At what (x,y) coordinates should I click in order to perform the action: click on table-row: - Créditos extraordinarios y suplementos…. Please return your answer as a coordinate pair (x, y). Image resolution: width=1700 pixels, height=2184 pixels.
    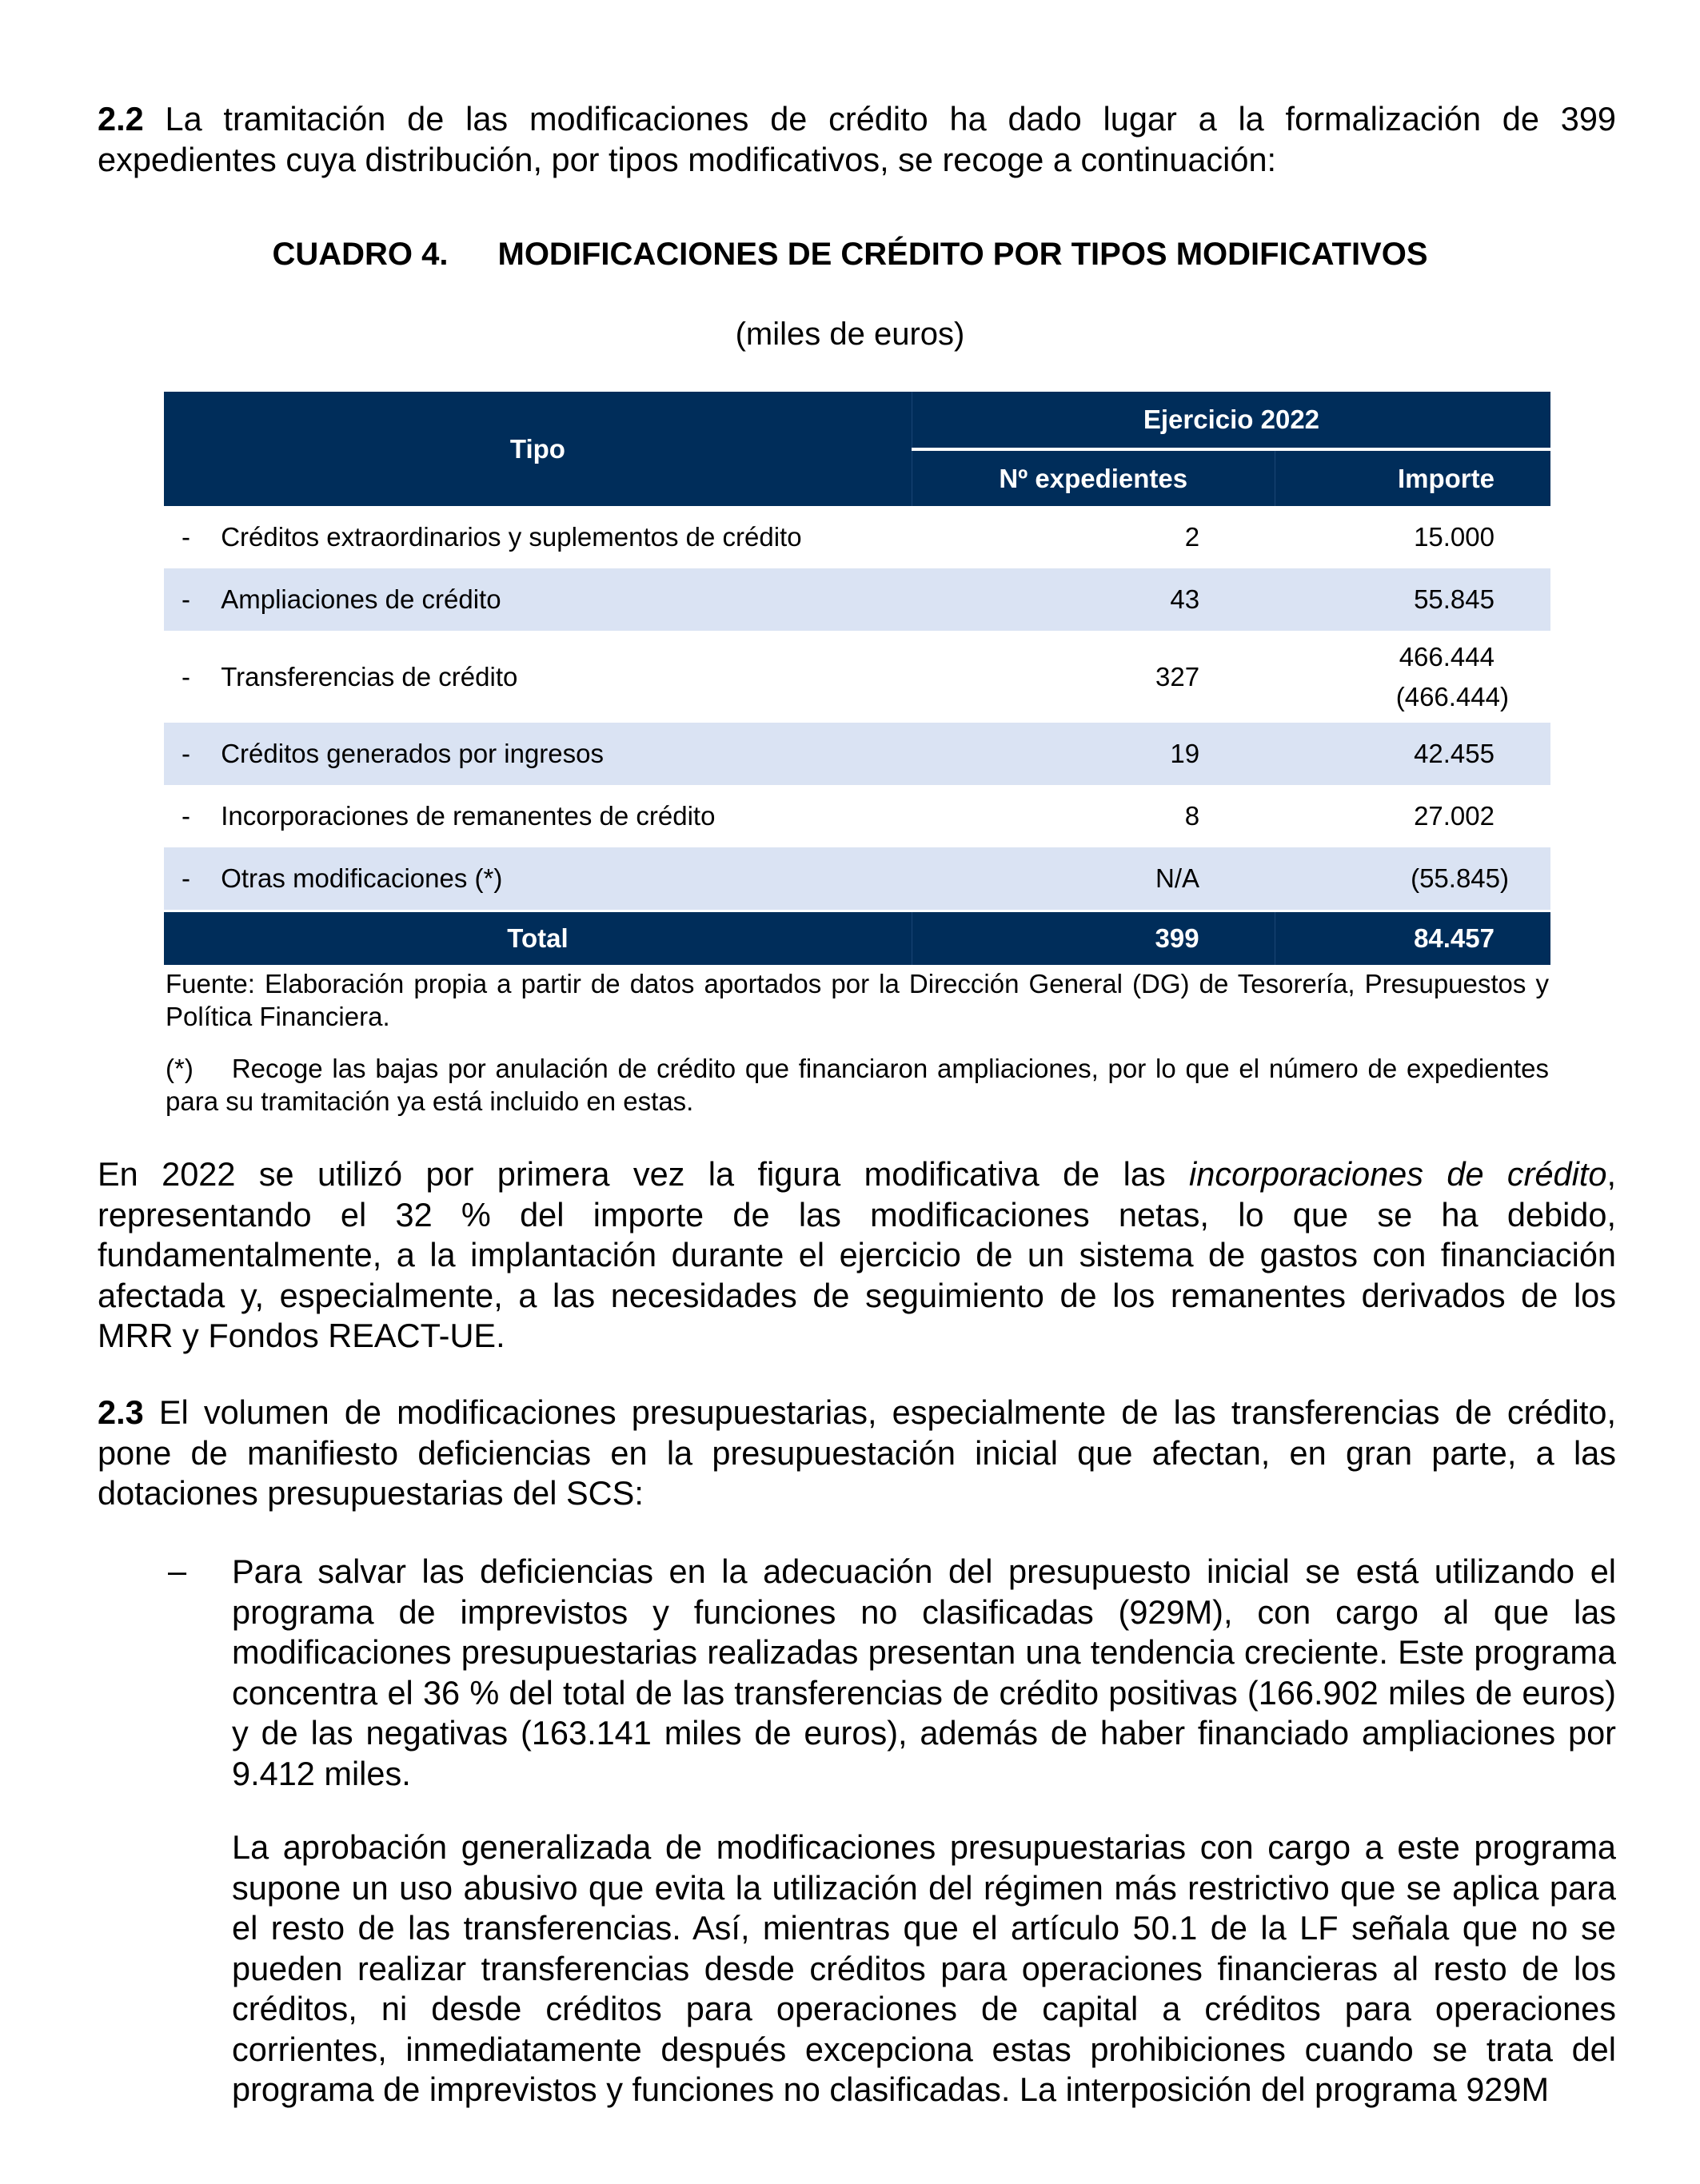
    Looking at the image, I should click on (857, 537).